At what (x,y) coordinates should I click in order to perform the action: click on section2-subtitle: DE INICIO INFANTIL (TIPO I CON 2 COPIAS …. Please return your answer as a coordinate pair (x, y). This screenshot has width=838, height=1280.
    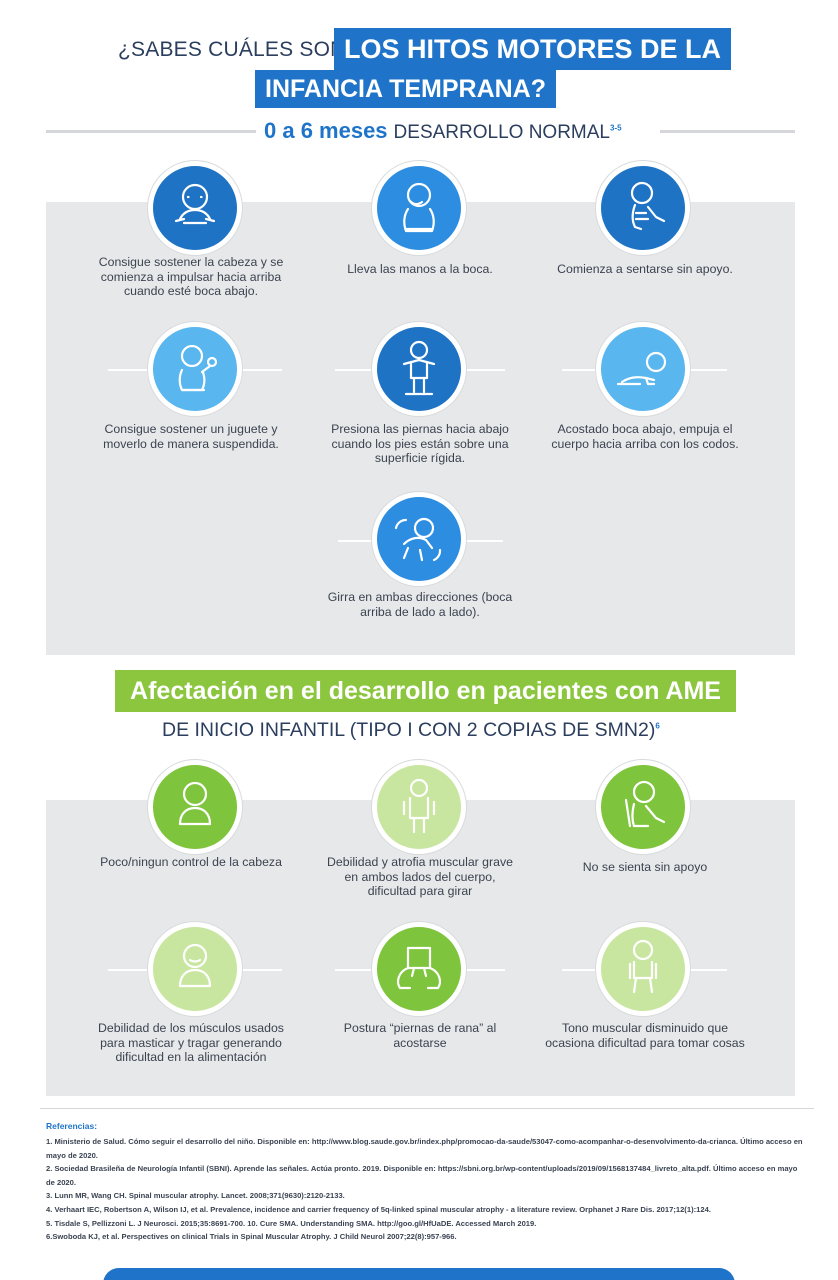
    Looking at the image, I should click on (411, 730).